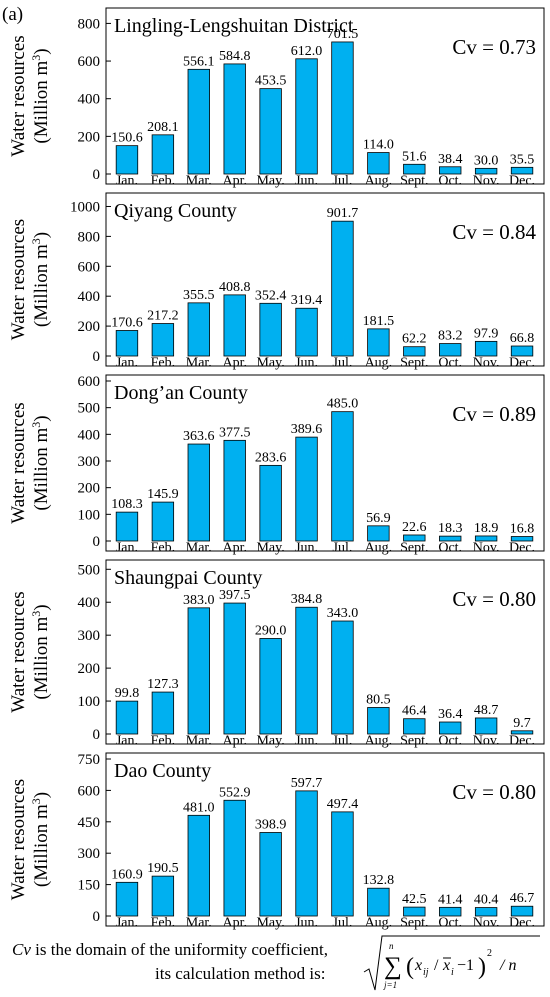  Describe the element at coordinates (127, 693) in the screenshot. I see `value-label: 99.8` at that location.